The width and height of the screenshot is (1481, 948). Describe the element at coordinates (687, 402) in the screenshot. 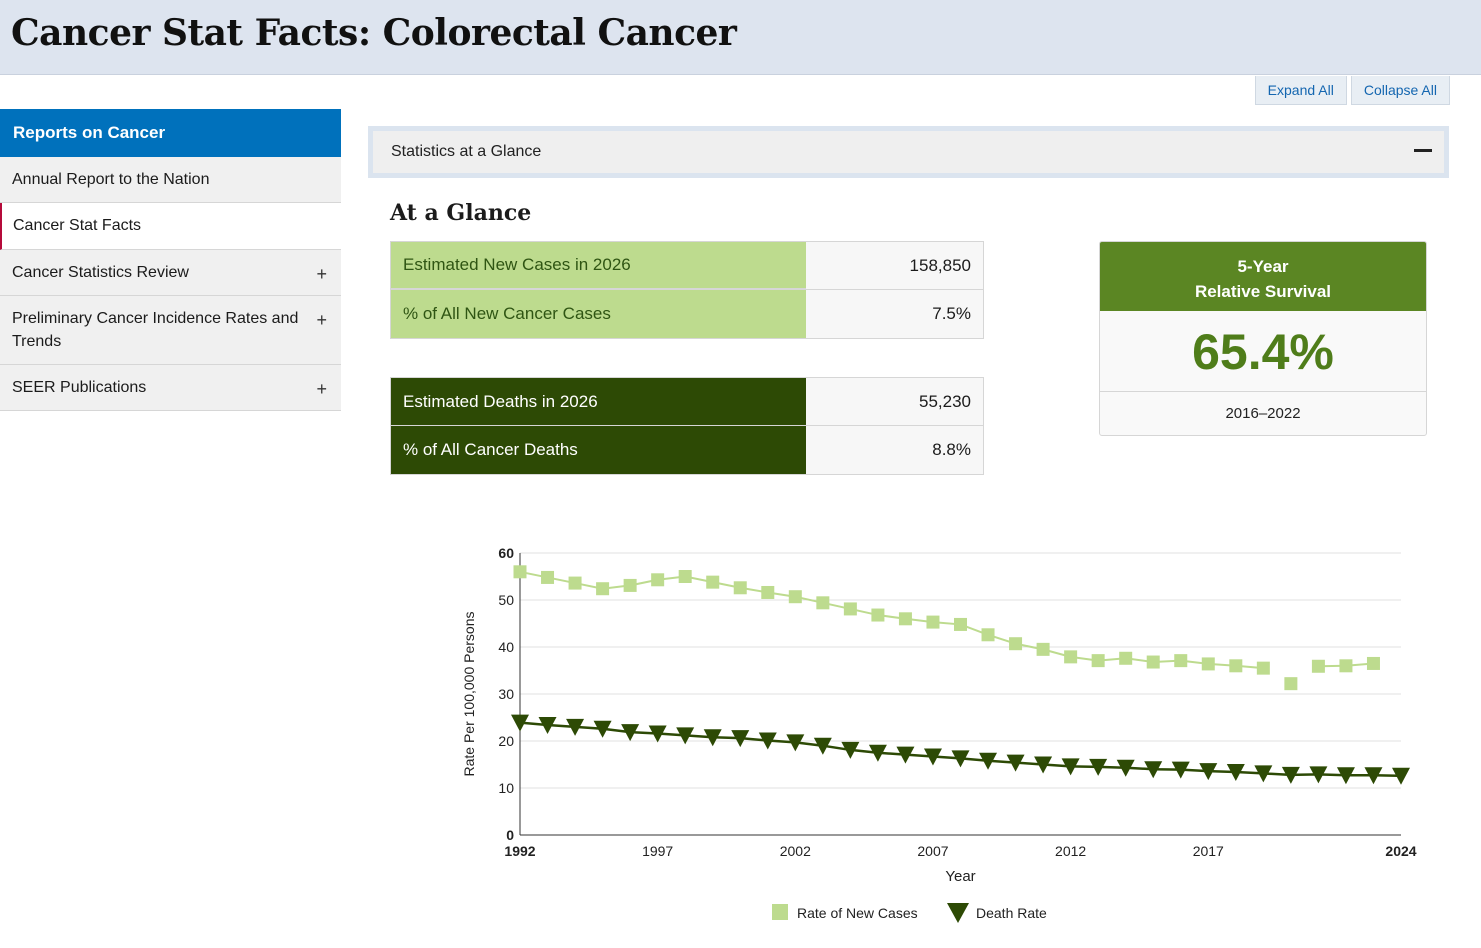

I see `table-row: Estimated Deaths in 2026 55,230` at that location.